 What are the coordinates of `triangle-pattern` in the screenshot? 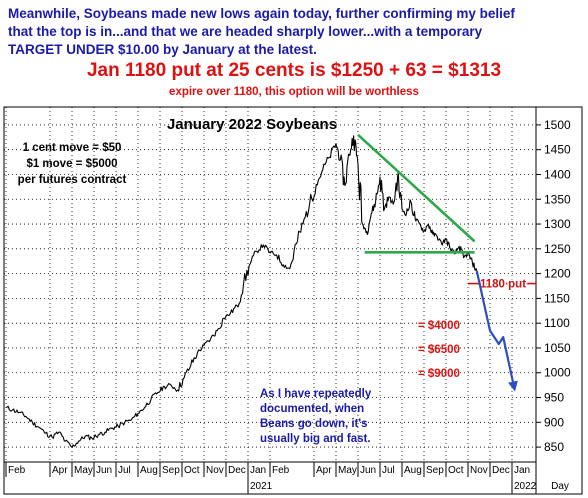 It's located at (416, 193).